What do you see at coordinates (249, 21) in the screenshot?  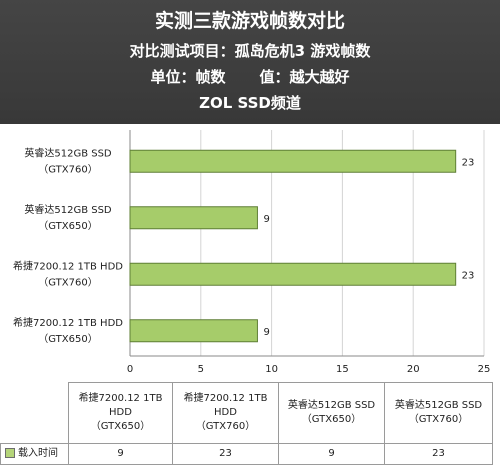 I see `chart-title: 实测三款游戏帧数对比` at bounding box center [249, 21].